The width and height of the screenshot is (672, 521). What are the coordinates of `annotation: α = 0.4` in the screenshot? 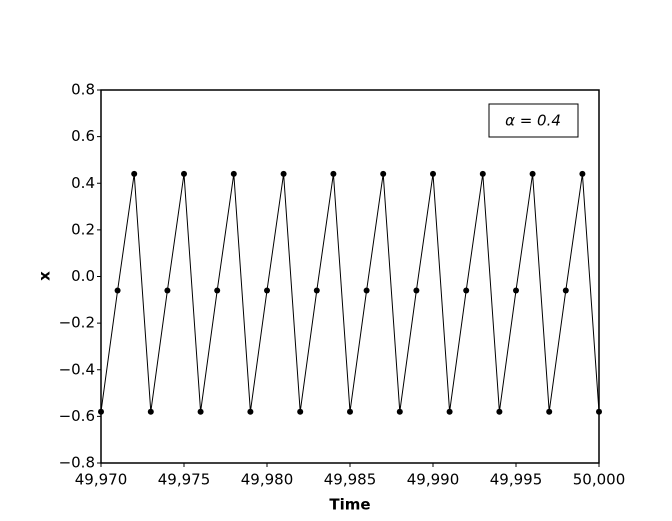 It's located at (533, 121).